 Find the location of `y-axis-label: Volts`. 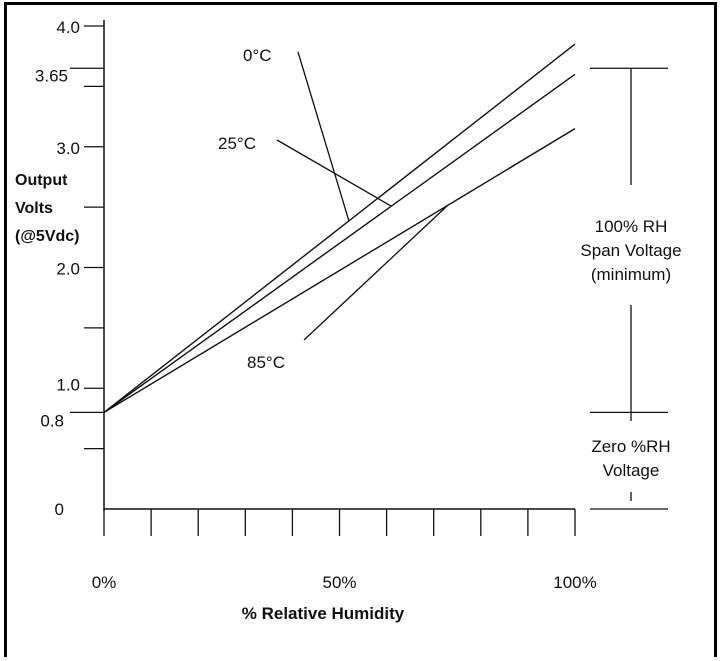

y-axis-label: Volts is located at coordinates (34, 208).